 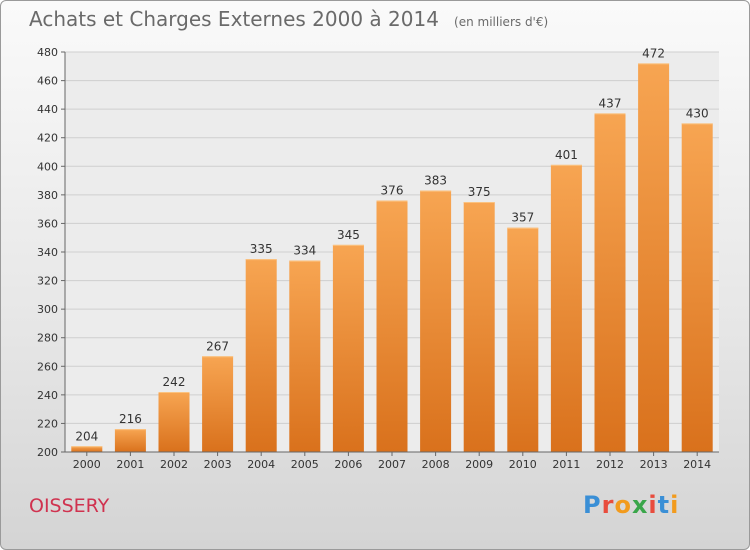 What do you see at coordinates (566, 308) in the screenshot?
I see `bar-2011` at bounding box center [566, 308].